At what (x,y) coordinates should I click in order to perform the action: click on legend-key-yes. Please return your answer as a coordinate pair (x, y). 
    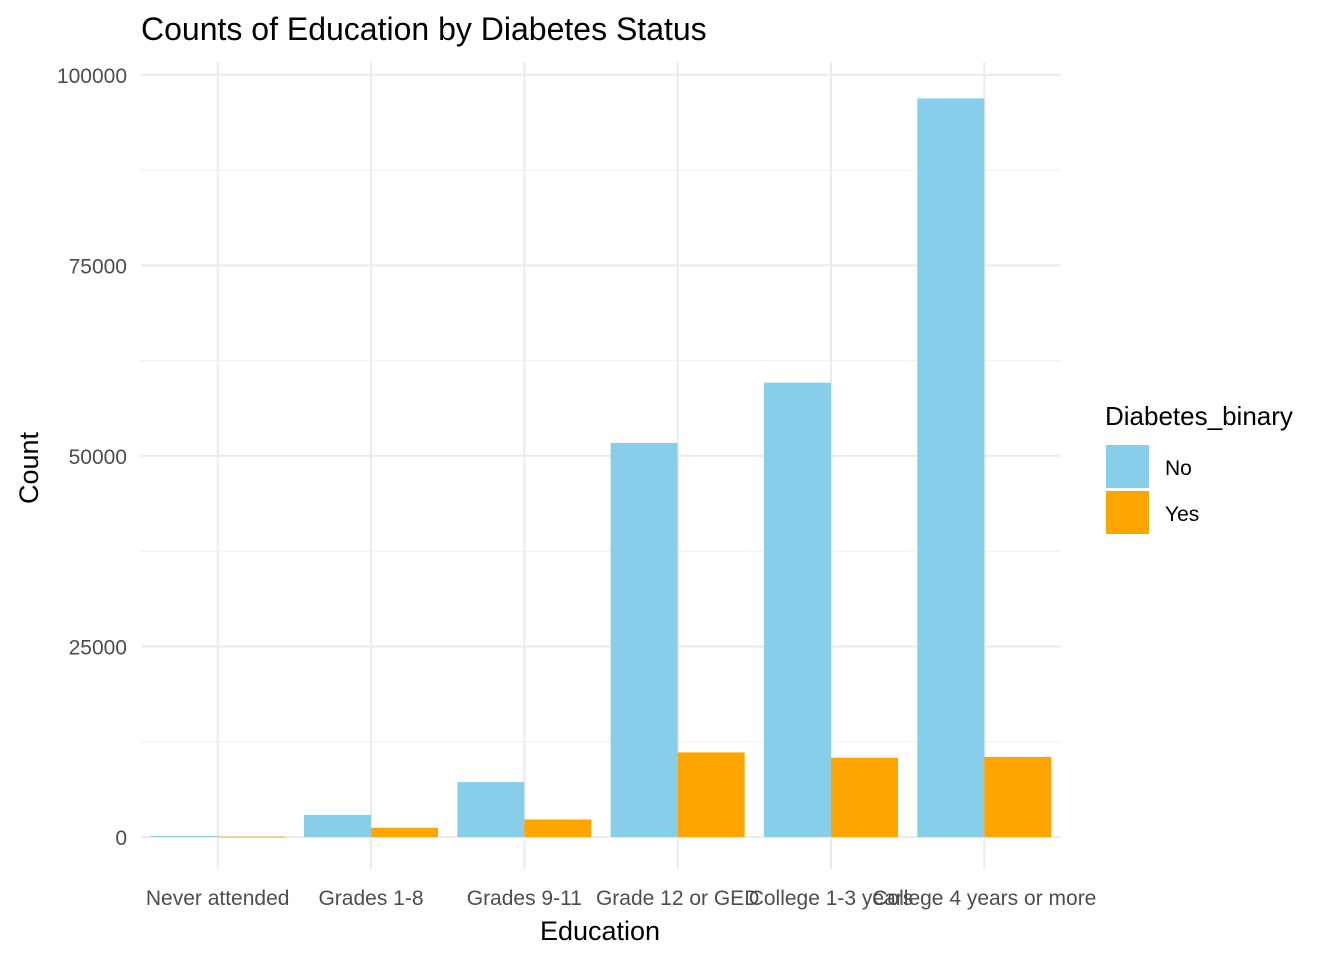
    Looking at the image, I should click on (1127, 512).